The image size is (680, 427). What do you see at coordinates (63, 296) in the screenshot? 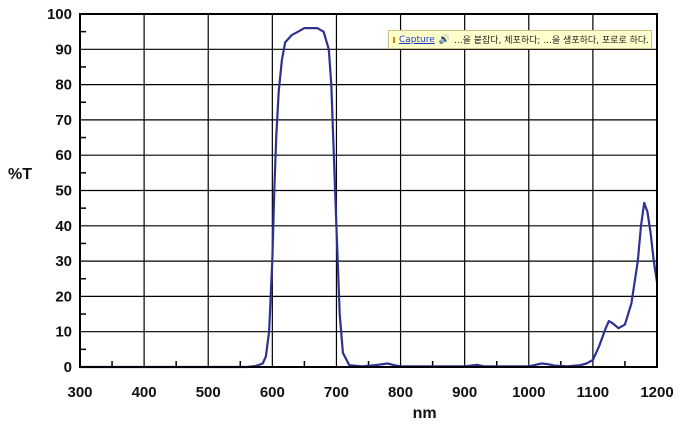
I see `y-tick-label: 20` at bounding box center [63, 296].